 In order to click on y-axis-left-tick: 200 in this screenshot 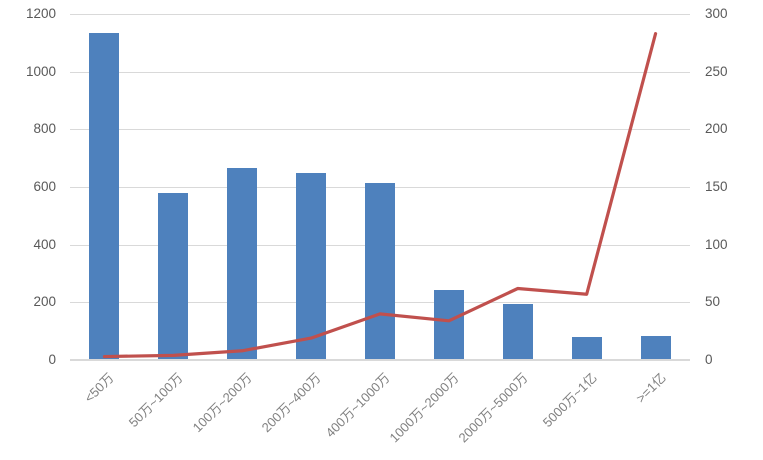, I will do `click(44, 302)`.